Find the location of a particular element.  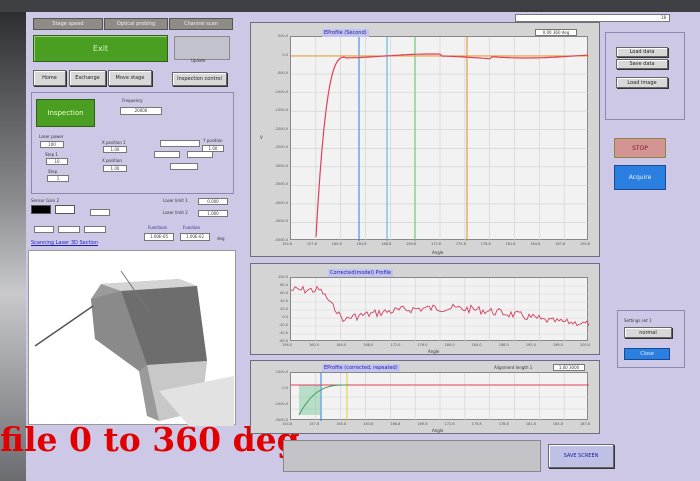

plot3-xtick: 163.8 is located at coordinates (368, 424).